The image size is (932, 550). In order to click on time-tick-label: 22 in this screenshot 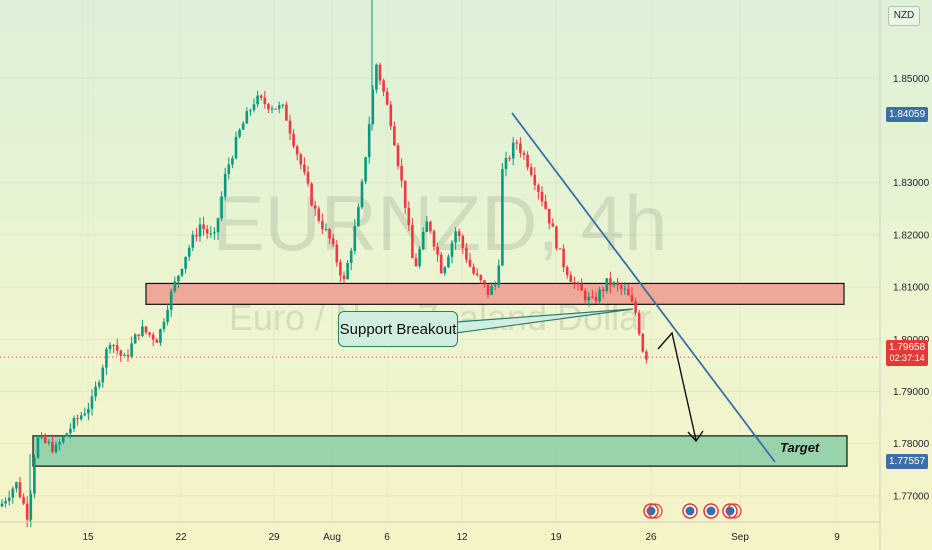, I will do `click(181, 537)`.